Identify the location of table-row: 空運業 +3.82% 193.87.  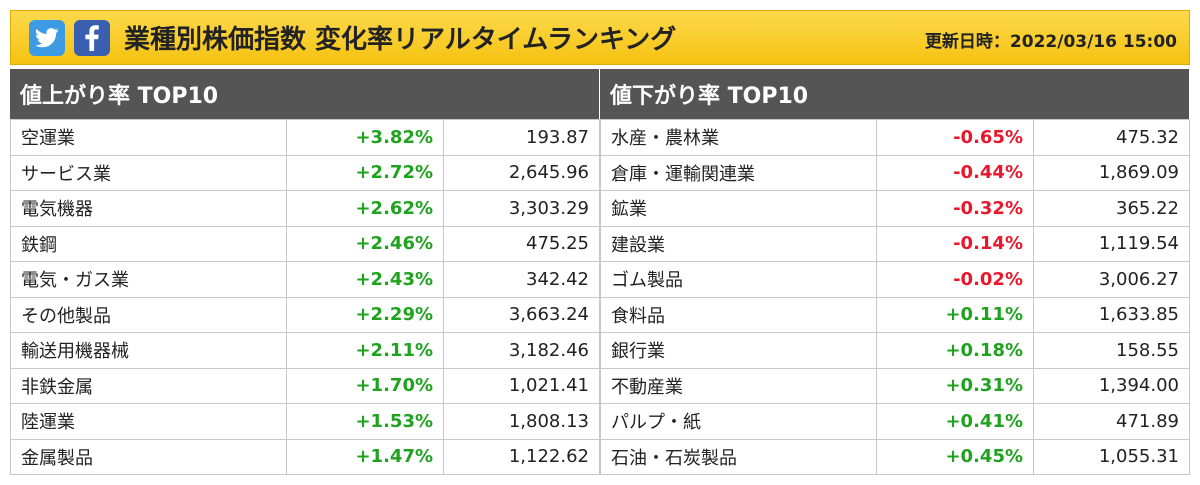
(305, 137).